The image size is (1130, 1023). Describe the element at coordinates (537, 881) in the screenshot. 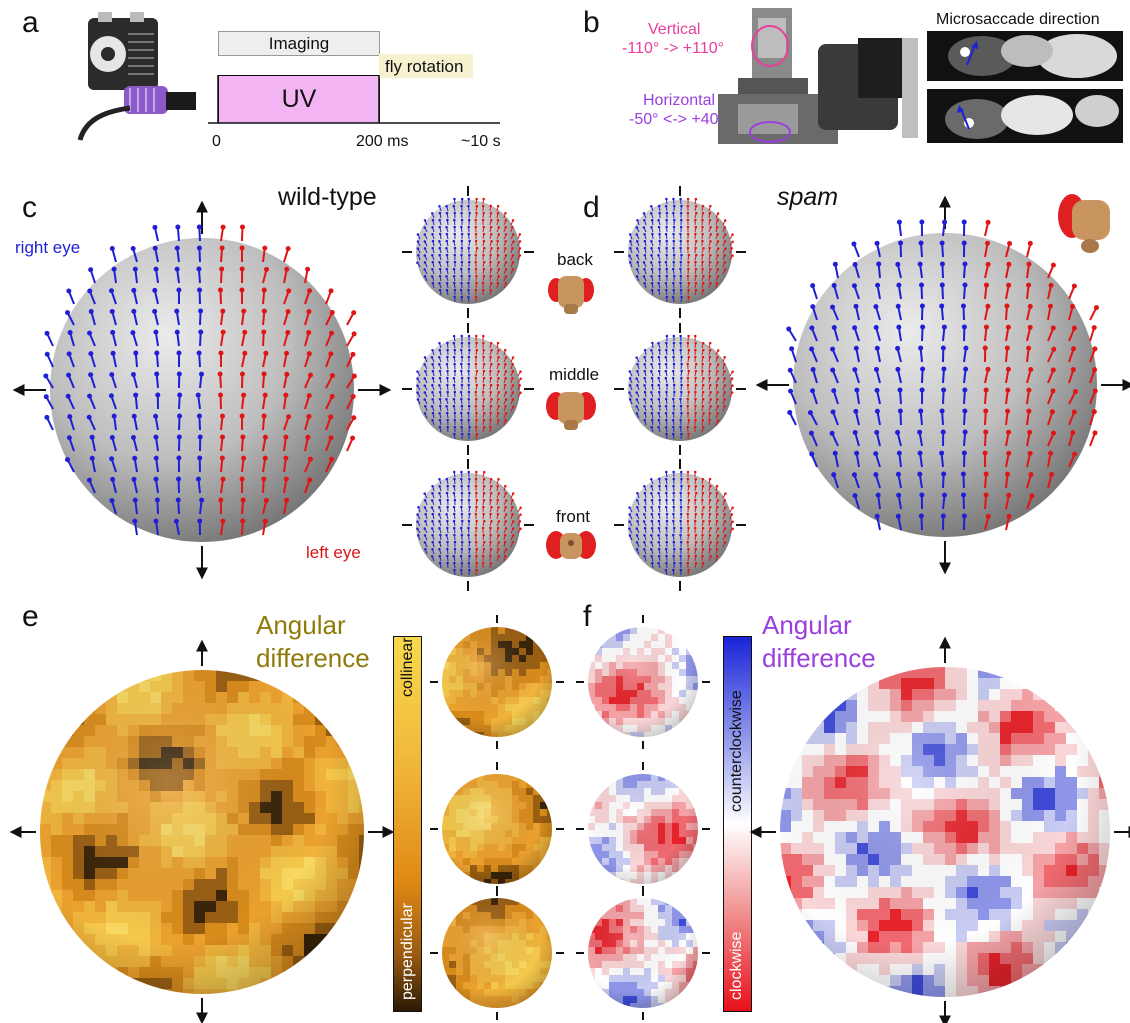

I see `angular-e-small-1-patch` at that location.